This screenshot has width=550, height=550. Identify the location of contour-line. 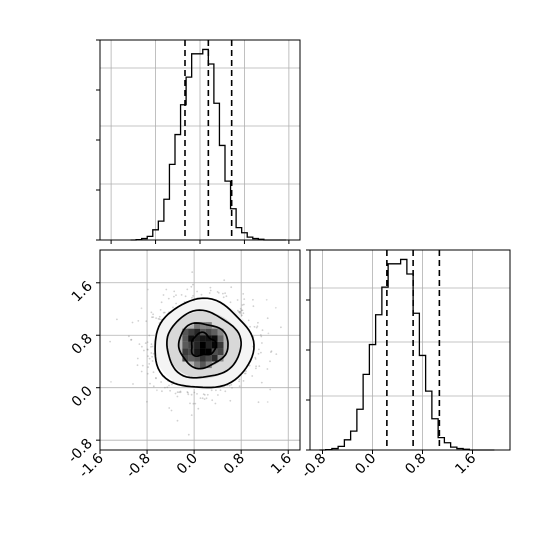
(204, 344).